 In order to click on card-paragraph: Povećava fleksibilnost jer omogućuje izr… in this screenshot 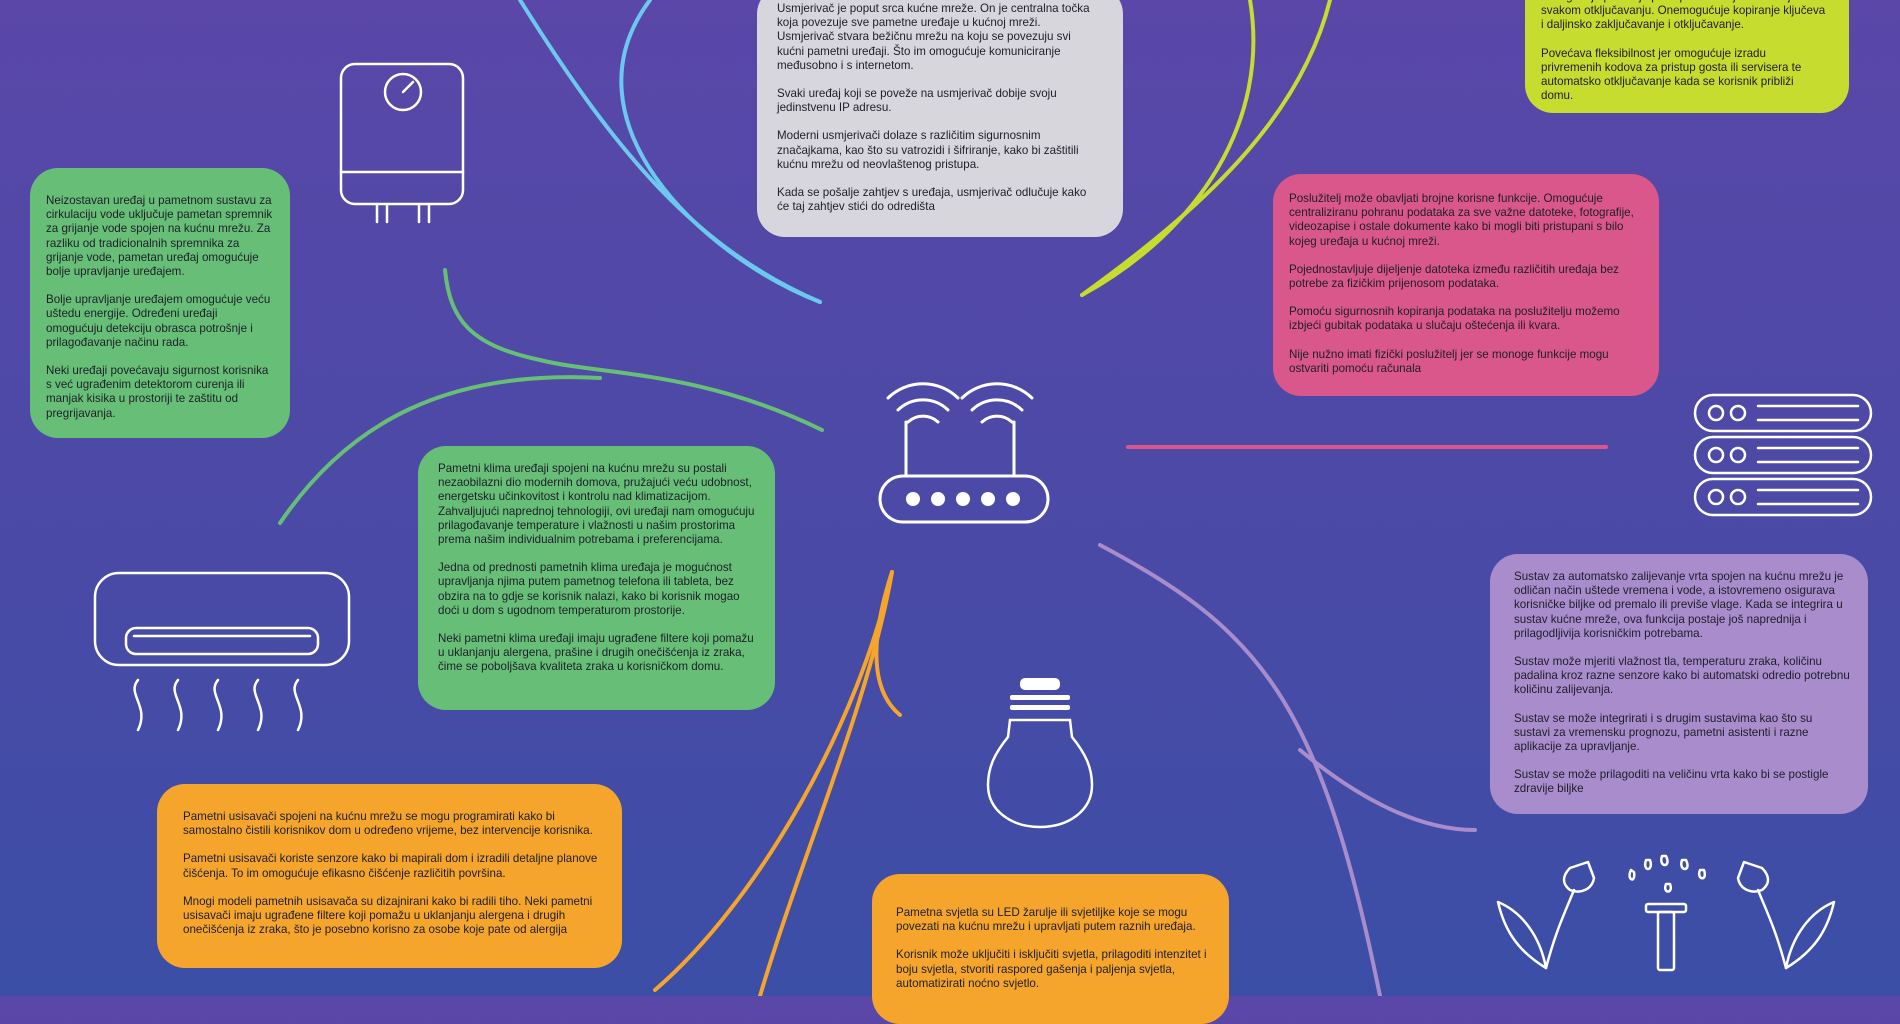, I will do `click(1671, 74)`.